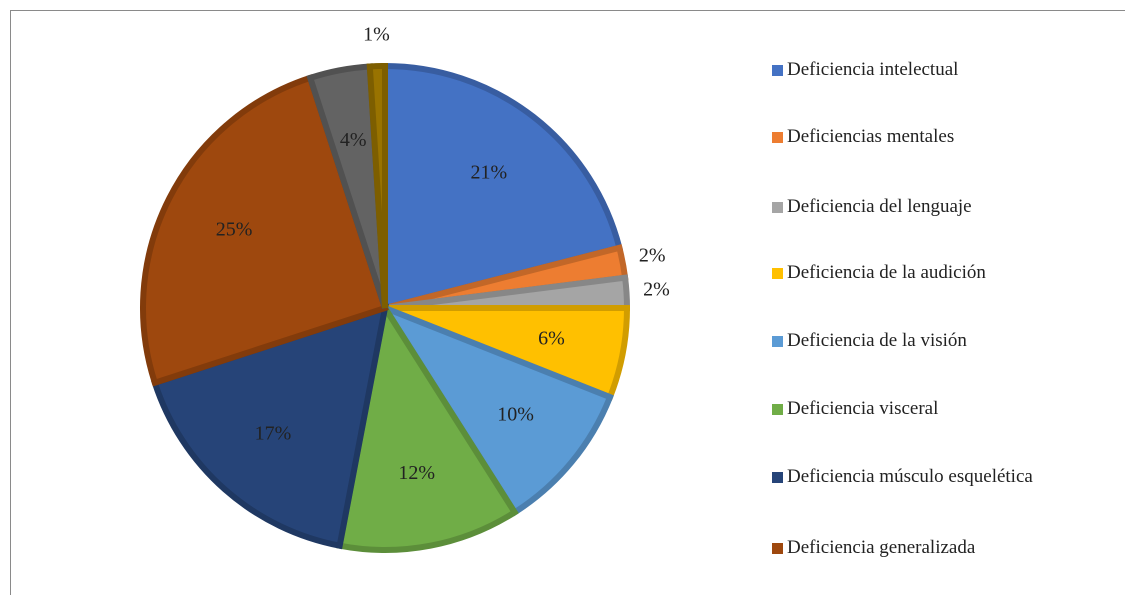  Describe the element at coordinates (376, 35) in the screenshot. I see `data-label: 1%` at that location.